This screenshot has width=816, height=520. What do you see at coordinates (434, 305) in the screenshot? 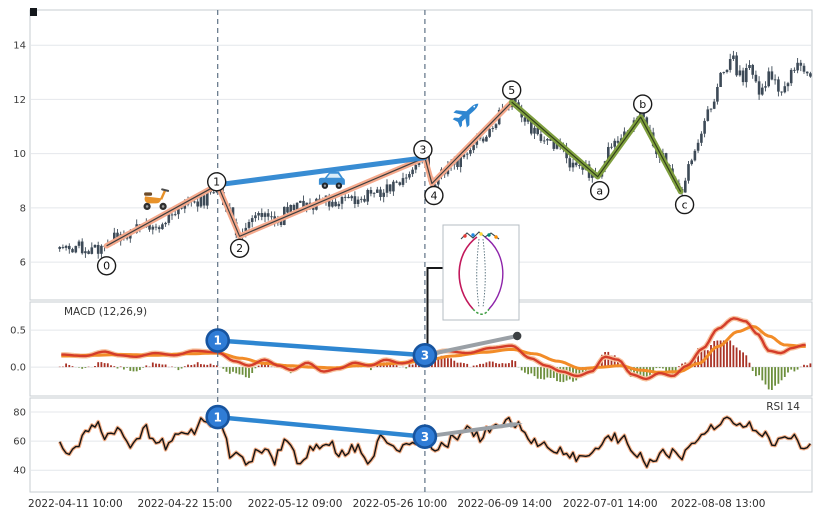
I see `inset-connector` at bounding box center [434, 305].